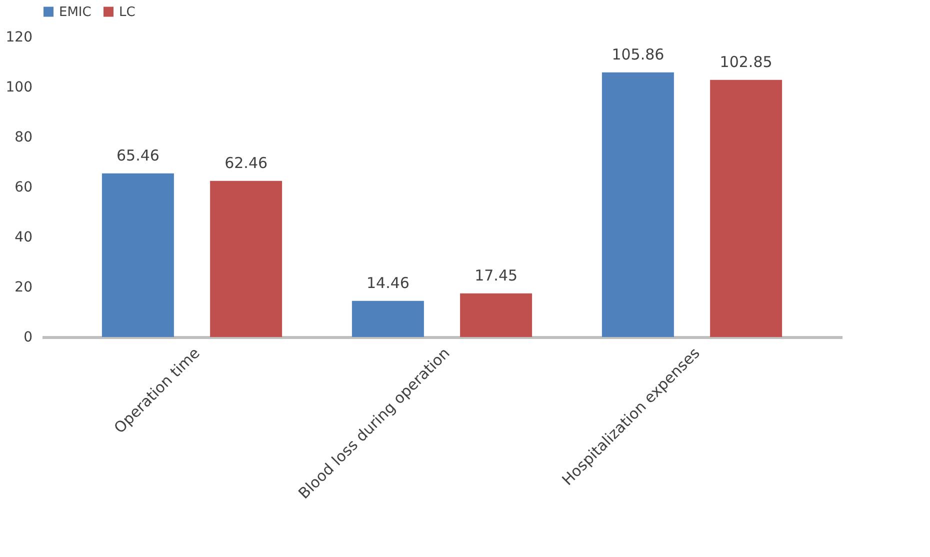 The width and height of the screenshot is (930, 557). I want to click on legend-label: EMIC, so click(75, 12).